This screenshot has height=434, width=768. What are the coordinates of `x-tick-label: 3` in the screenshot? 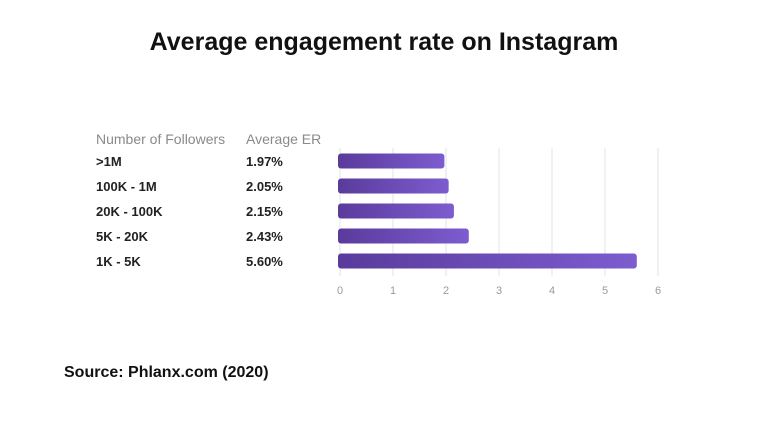 It's located at (499, 291).